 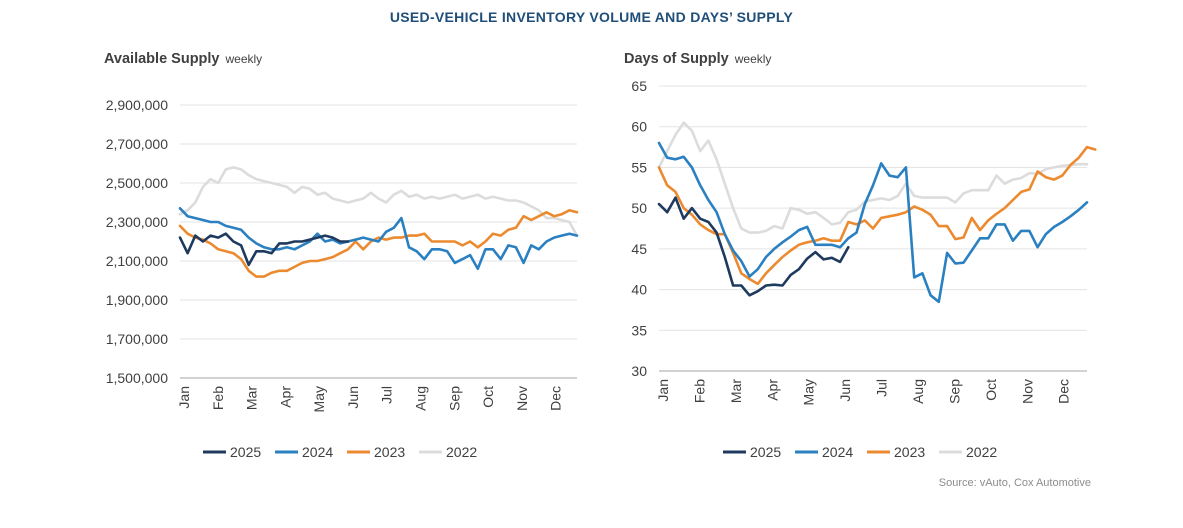 I want to click on left-chart-title: Available Supply weekly, so click(x=183, y=59).